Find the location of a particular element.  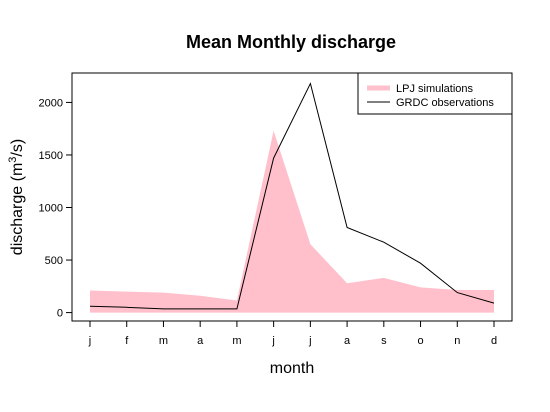

y-axis-label-superscript: 3 is located at coordinates (13, 160).